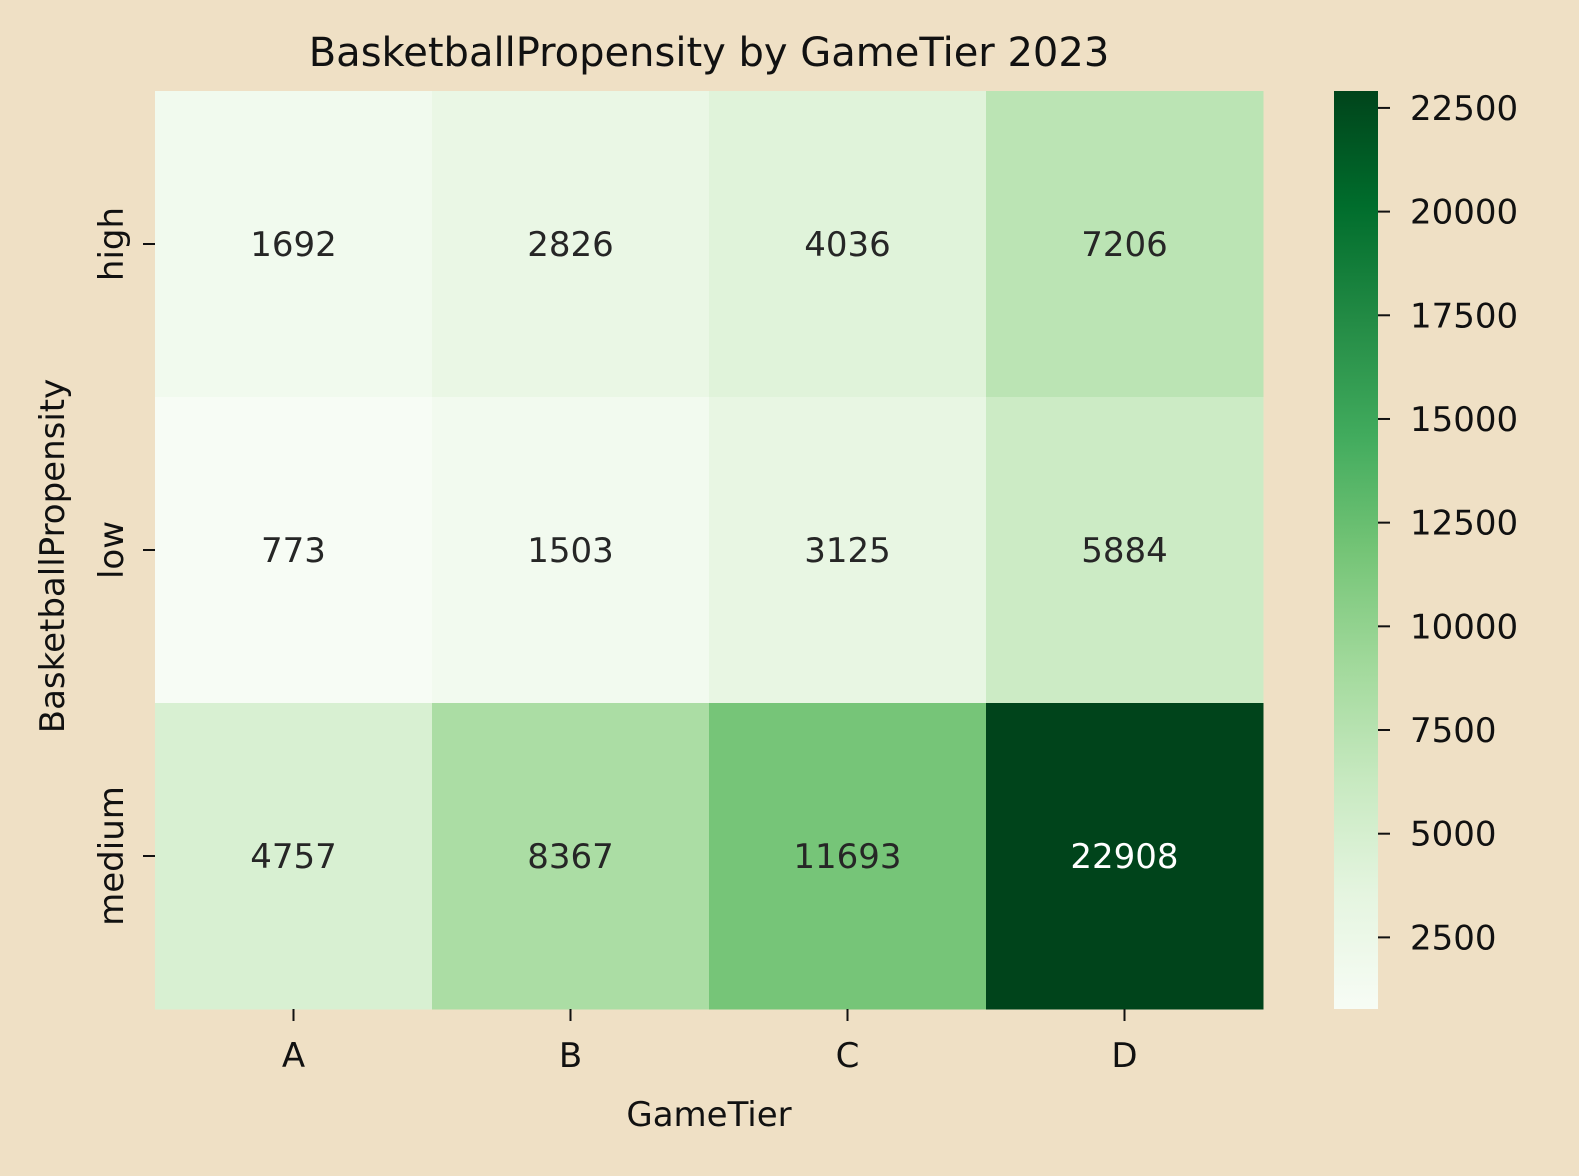 Image resolution: width=1579 pixels, height=1176 pixels. What do you see at coordinates (710, 1042) in the screenshot?
I see `x-axis-ticks: A B C D` at bounding box center [710, 1042].